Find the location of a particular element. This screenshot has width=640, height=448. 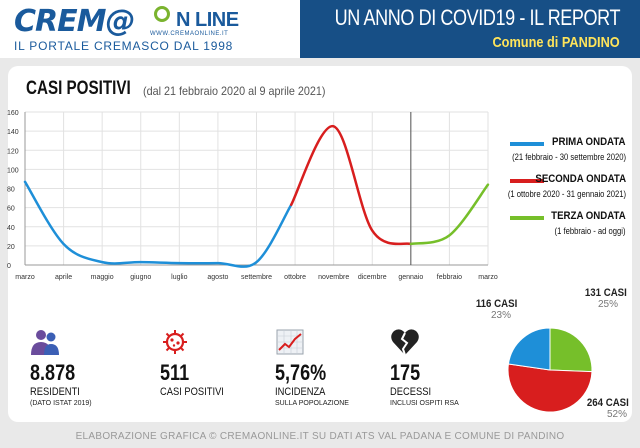

x-tick-label-7: ottobre is located at coordinates (295, 277).